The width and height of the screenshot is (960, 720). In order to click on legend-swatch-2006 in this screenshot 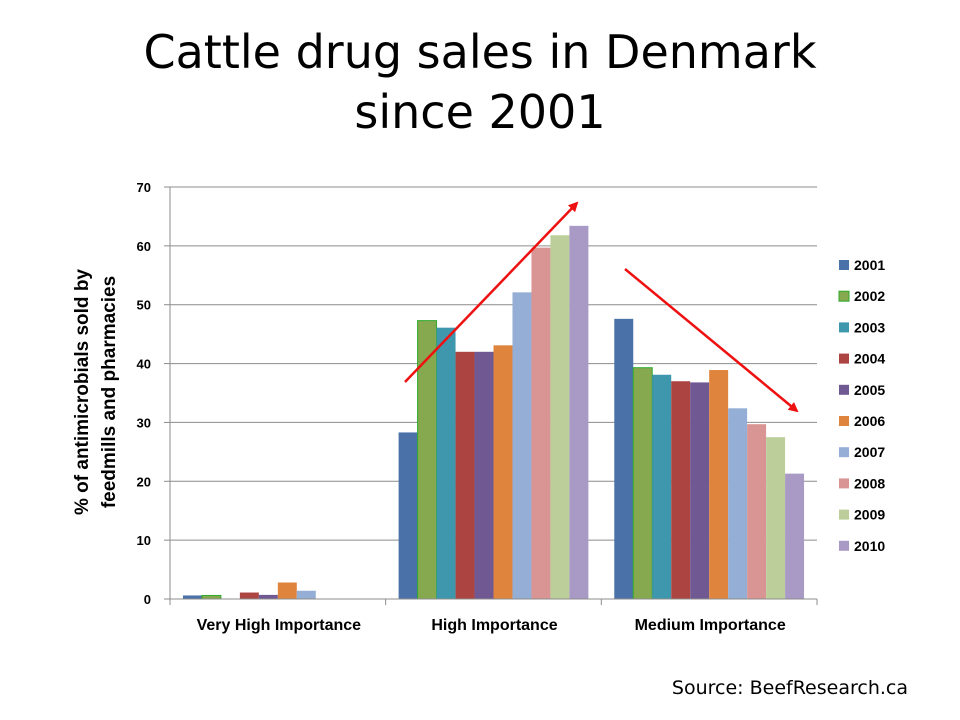, I will do `click(844, 421)`.